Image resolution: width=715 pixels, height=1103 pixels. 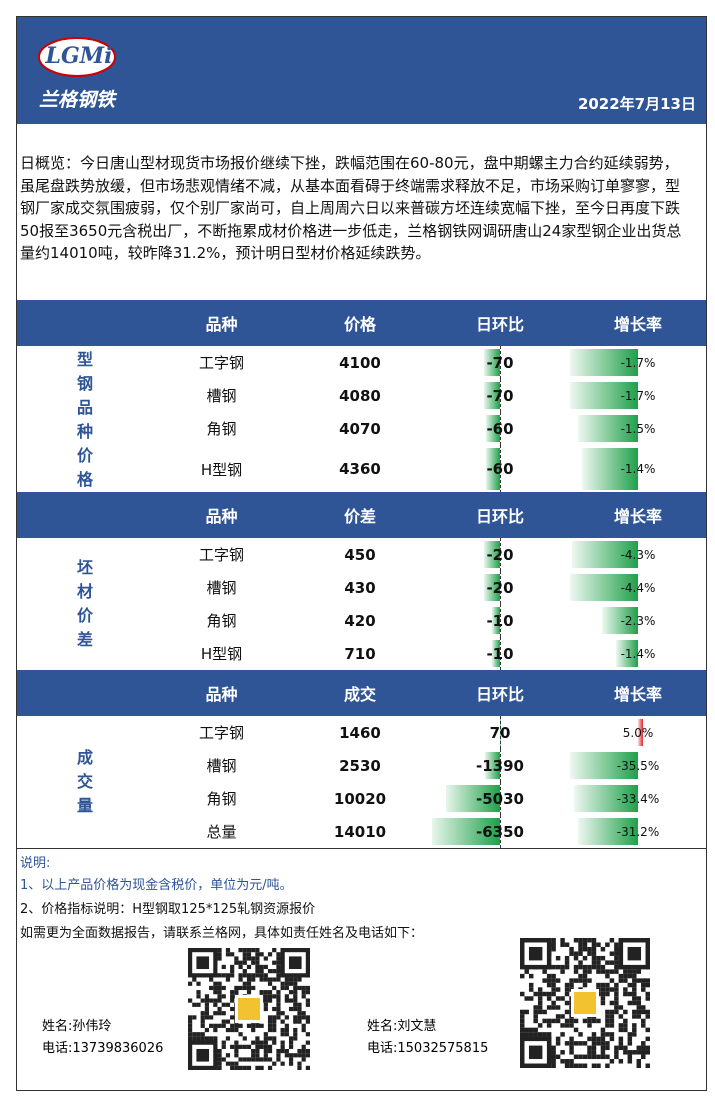 I want to click on value: 14010, so click(x=360, y=831).